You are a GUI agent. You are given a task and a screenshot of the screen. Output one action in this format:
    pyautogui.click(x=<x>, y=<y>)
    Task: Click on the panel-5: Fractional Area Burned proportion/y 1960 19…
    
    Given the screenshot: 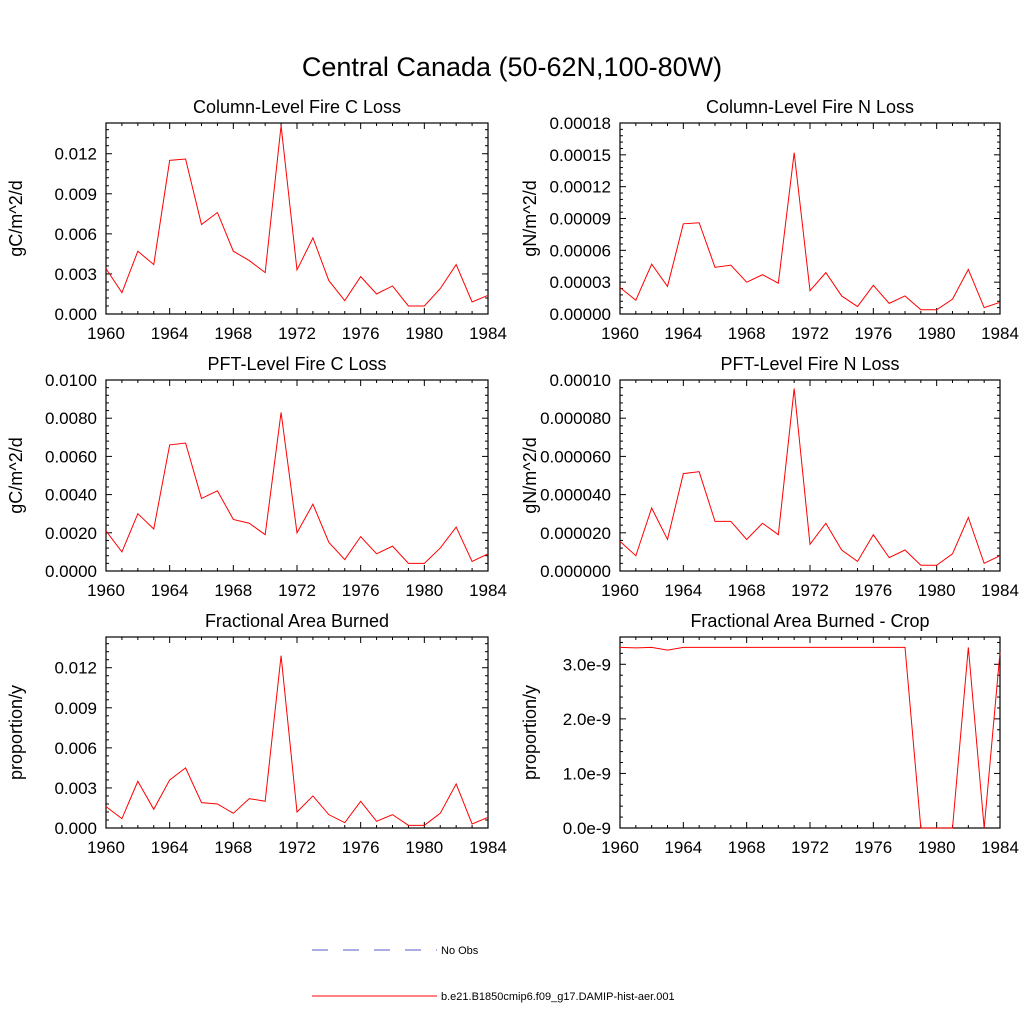 What is the action you would take?
    pyautogui.click(x=256, y=734)
    